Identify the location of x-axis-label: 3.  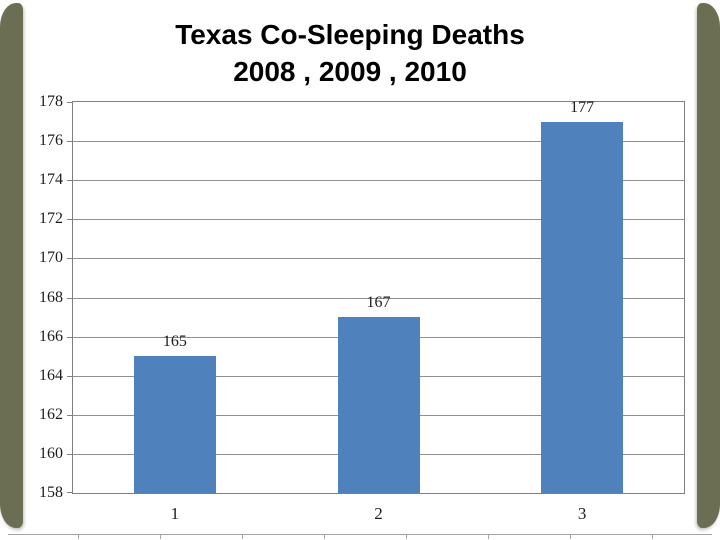
(582, 513).